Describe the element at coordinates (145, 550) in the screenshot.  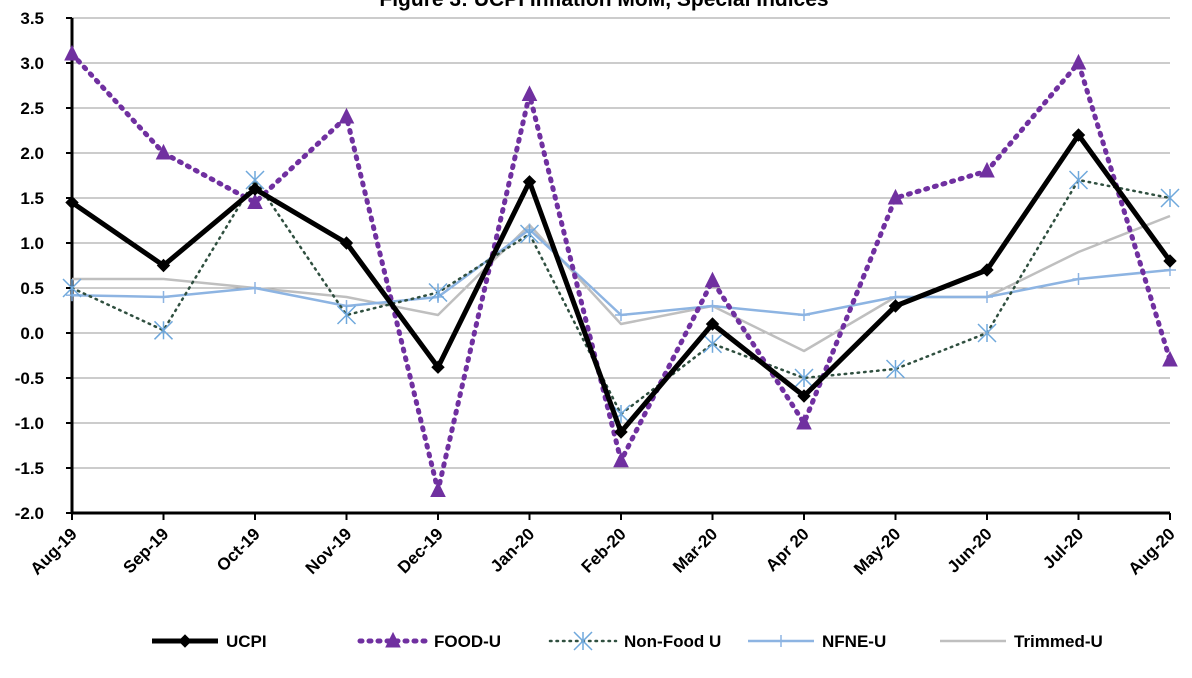
I see `x-tick-label: Sep-19` at that location.